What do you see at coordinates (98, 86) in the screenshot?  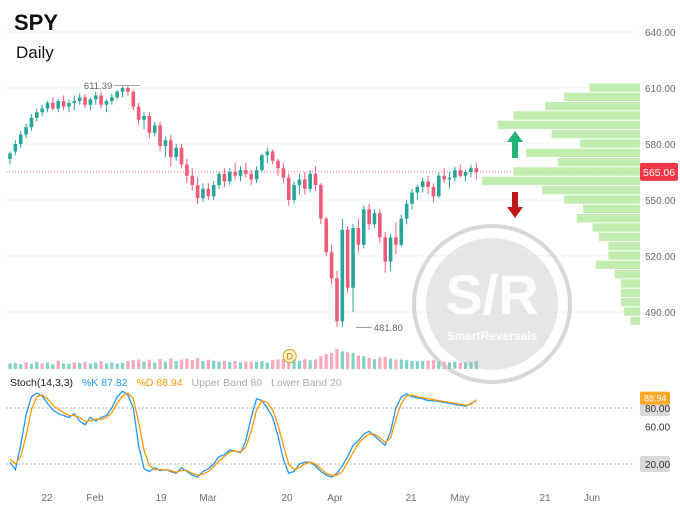 I see `high-price-label: 611.39` at bounding box center [98, 86].